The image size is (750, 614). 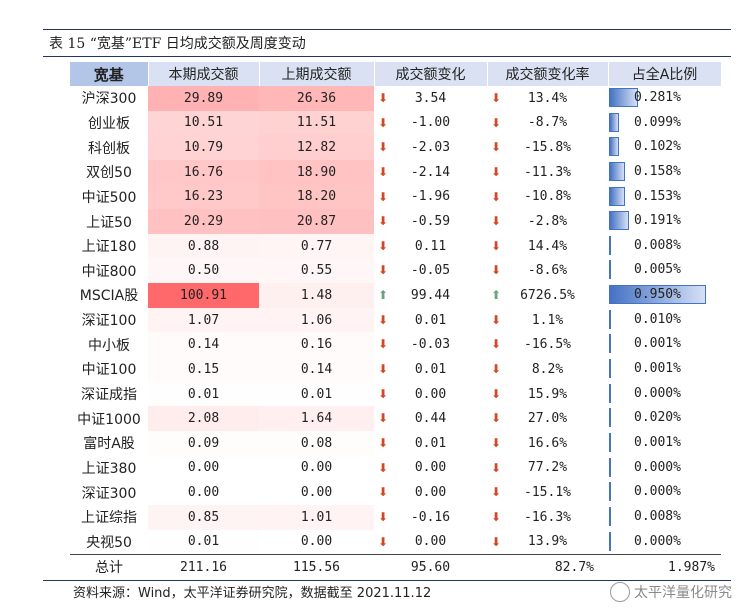 What do you see at coordinates (109, 518) in the screenshot?
I see `index-name: 上证综指` at bounding box center [109, 518].